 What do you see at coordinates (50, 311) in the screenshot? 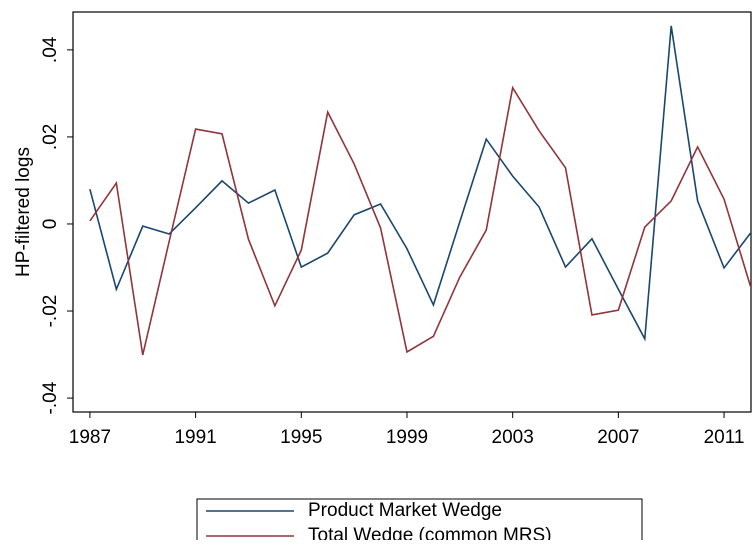
I see `y-tick-label: -.02` at bounding box center [50, 311].